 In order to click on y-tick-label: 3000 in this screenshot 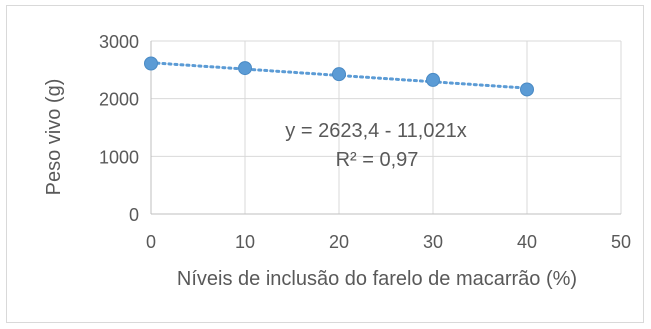, I will do `click(119, 42)`.